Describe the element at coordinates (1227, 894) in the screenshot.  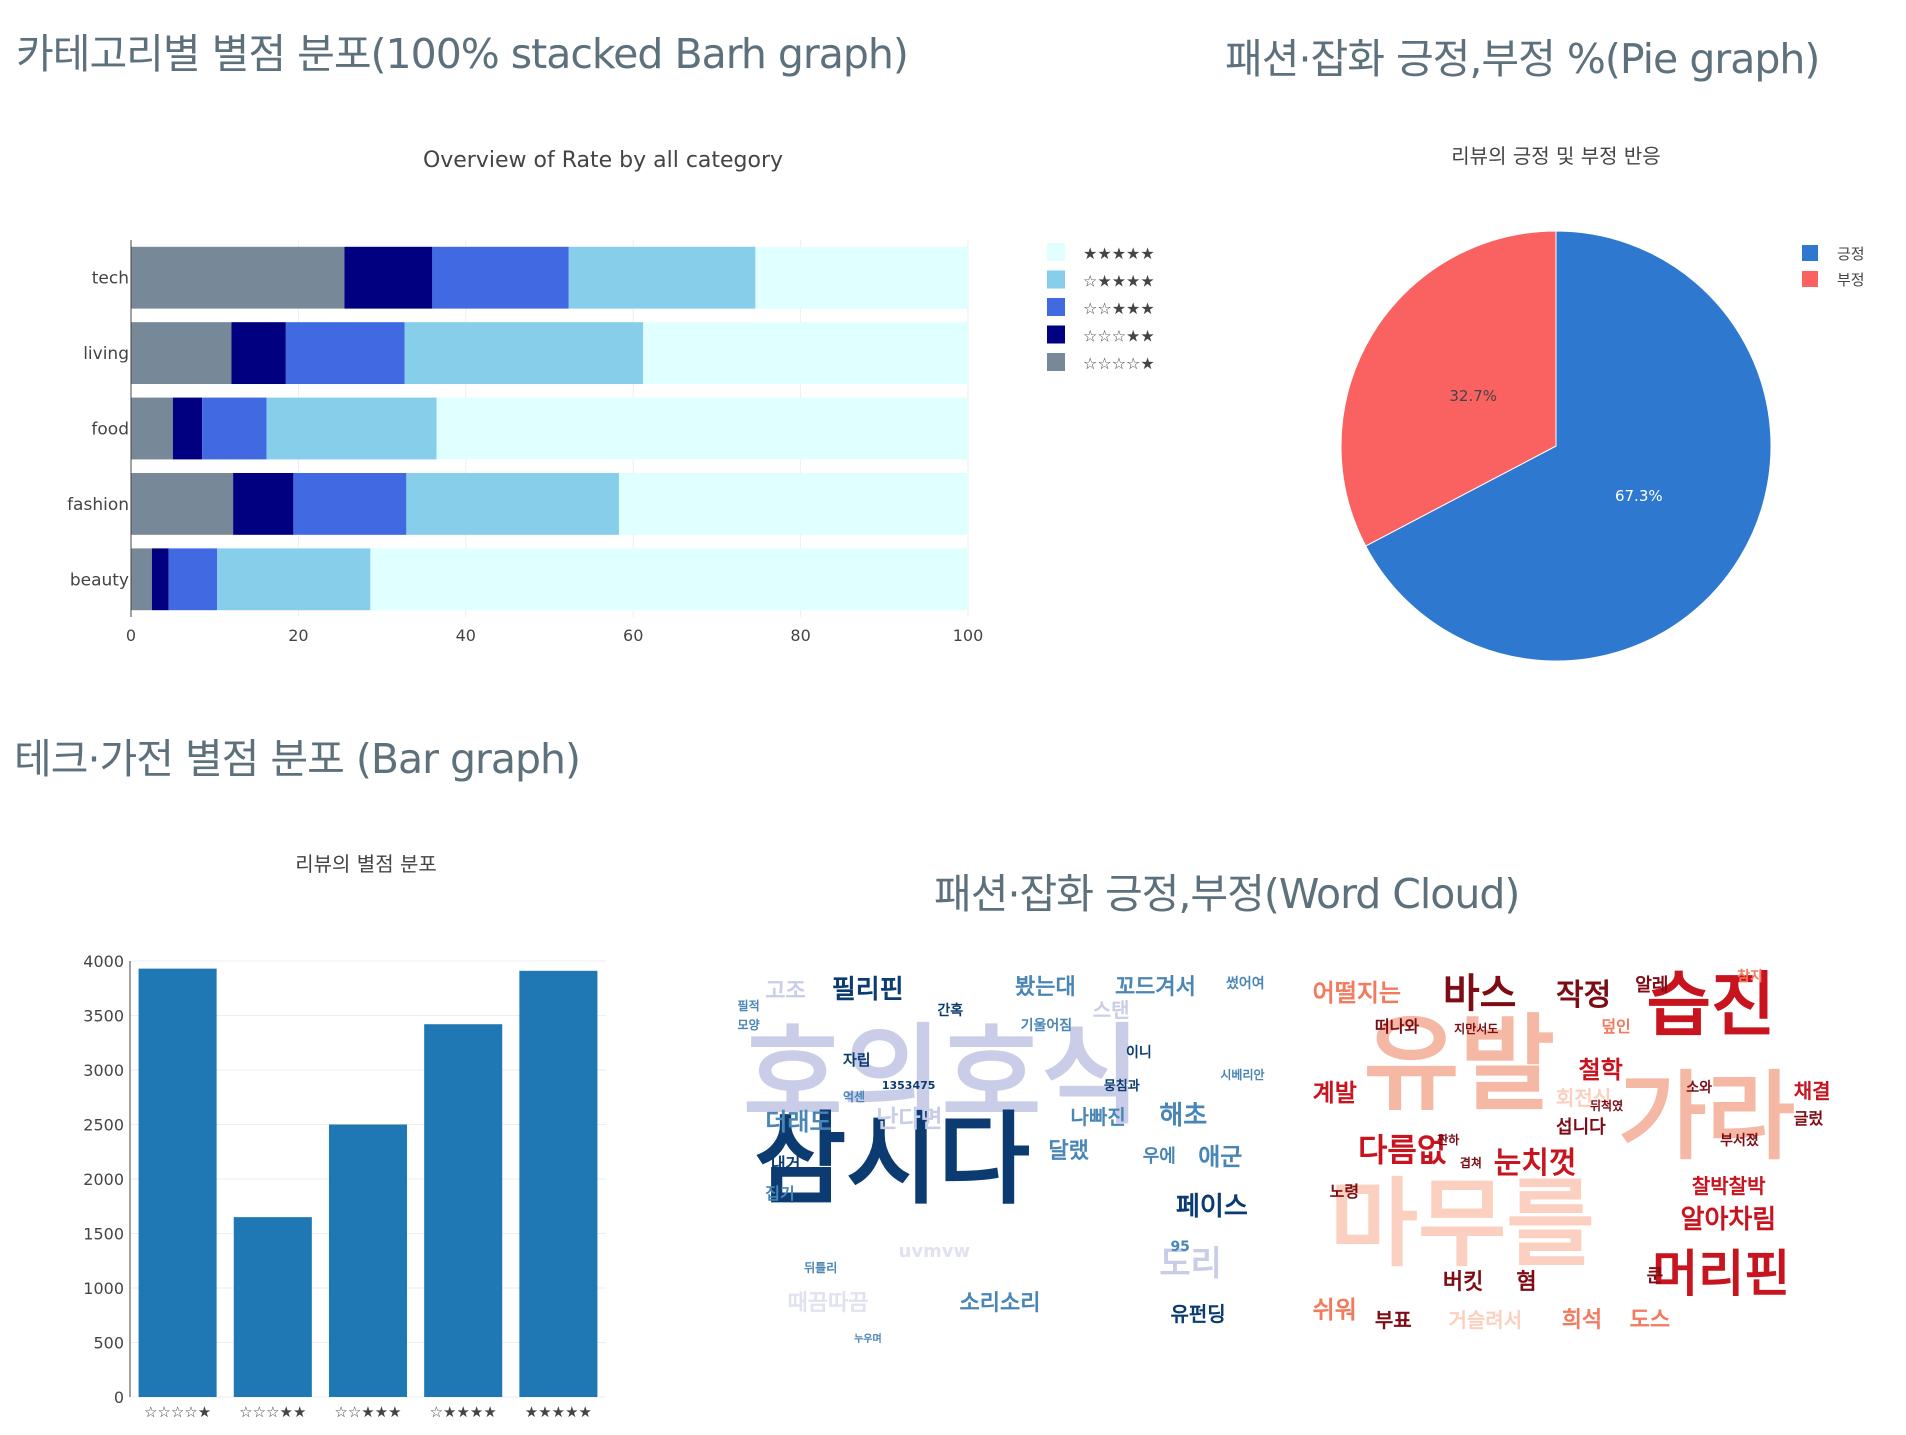
I see `wordcloud-section-title: 패션·잡화 긍정,부정(Word Cloud)` at that location.